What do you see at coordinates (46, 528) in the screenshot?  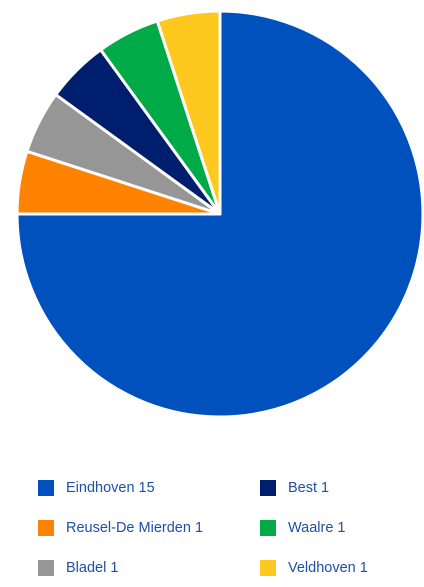 I see `legend-swatch-reusel-de-mierden` at bounding box center [46, 528].